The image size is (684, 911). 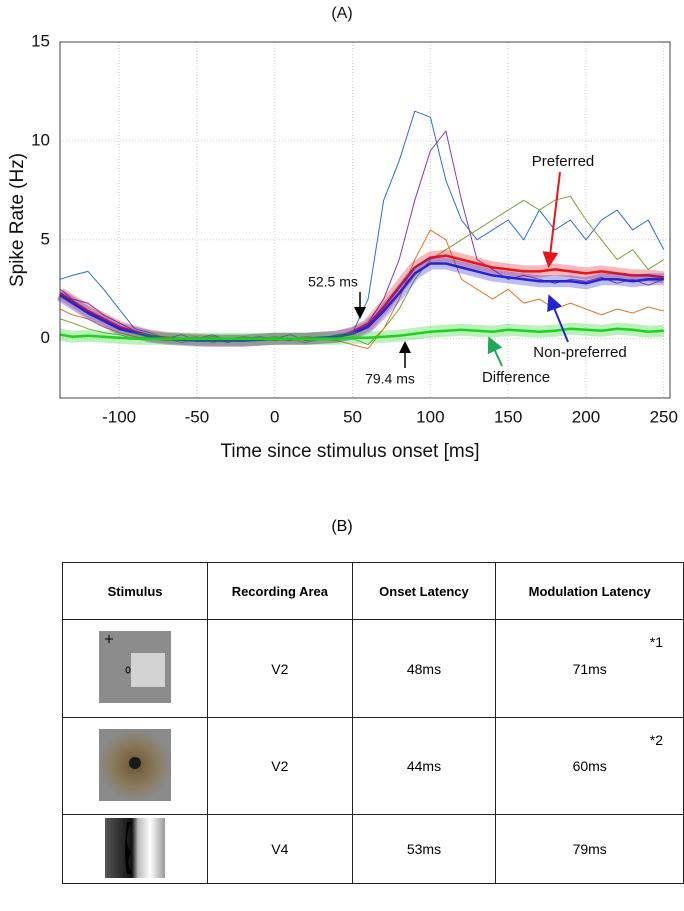 What do you see at coordinates (424, 766) in the screenshot?
I see `cell: 44ms` at bounding box center [424, 766].